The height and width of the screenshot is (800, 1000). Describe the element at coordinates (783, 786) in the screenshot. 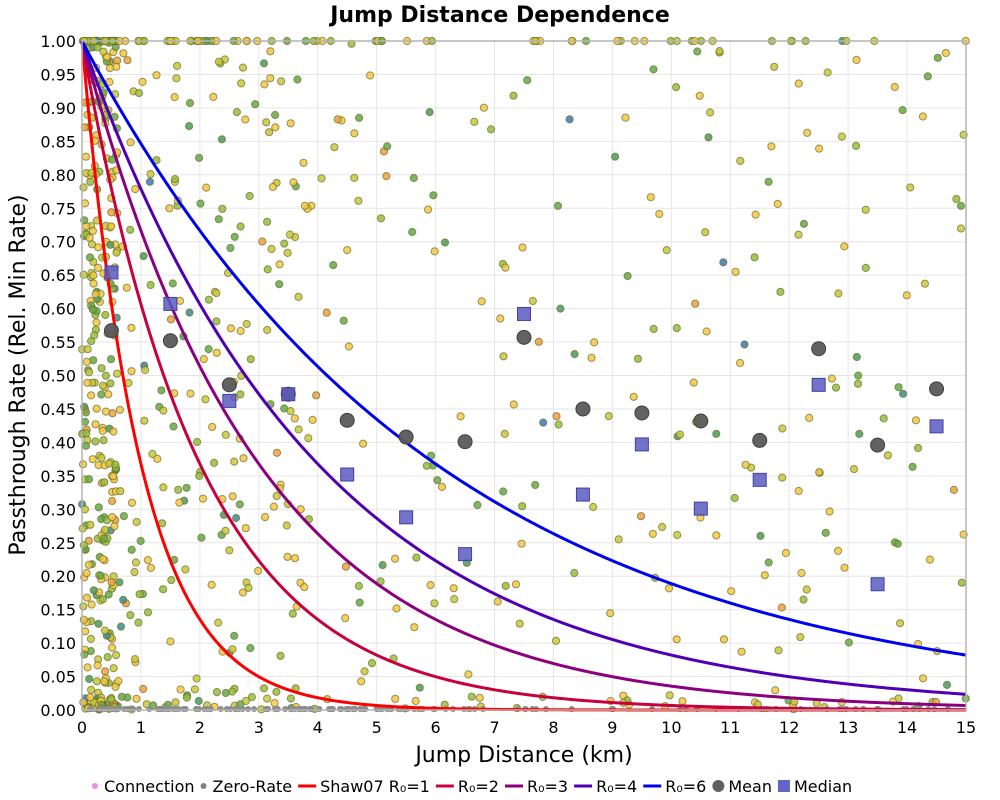

I see `legend-square-icon` at that location.